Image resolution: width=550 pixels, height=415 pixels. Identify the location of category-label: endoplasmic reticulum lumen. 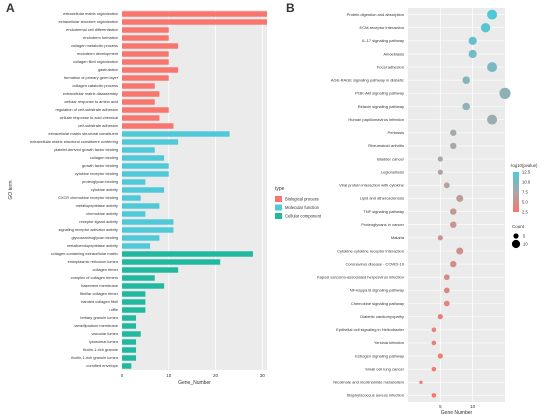
(93, 261).